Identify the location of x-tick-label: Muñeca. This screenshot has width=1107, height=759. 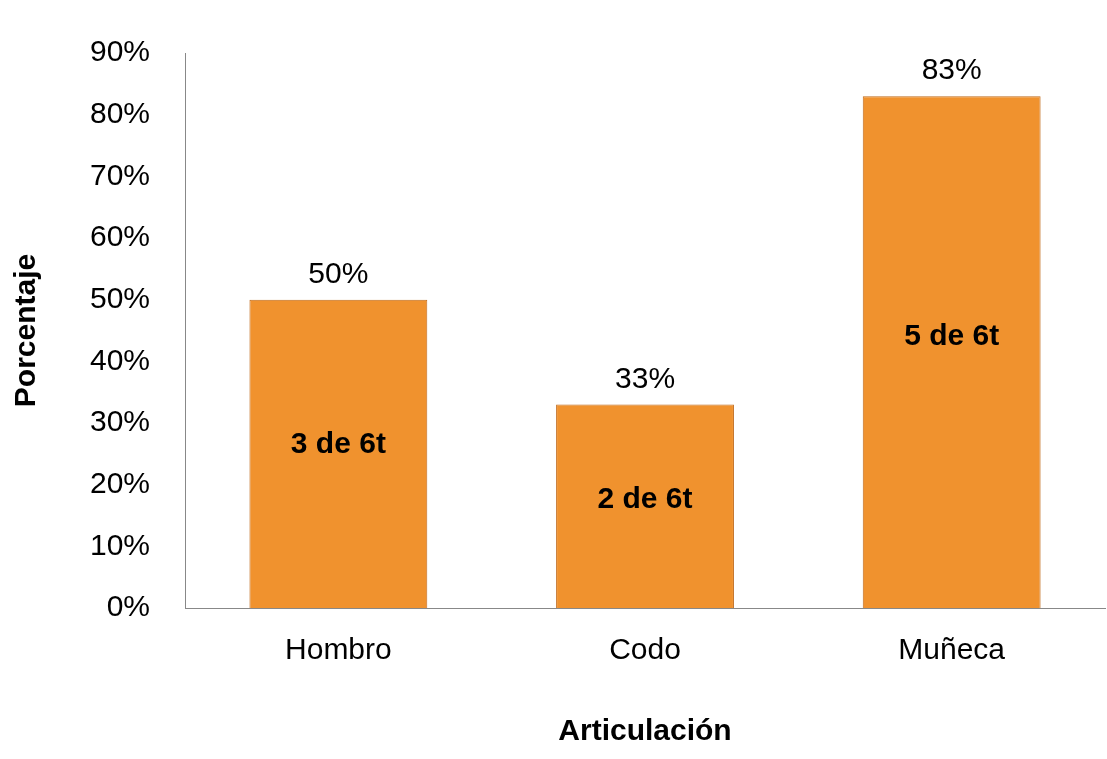
(952, 649).